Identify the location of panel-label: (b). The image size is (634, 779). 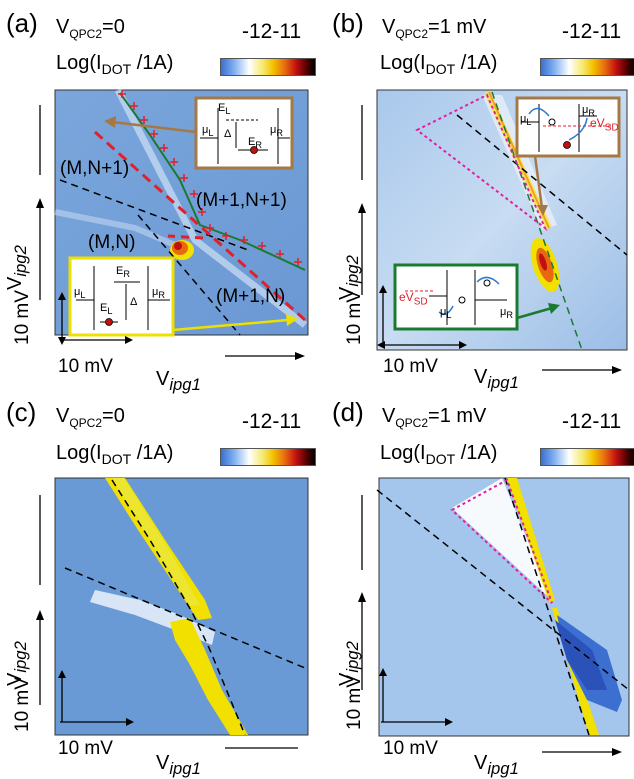
(348, 23).